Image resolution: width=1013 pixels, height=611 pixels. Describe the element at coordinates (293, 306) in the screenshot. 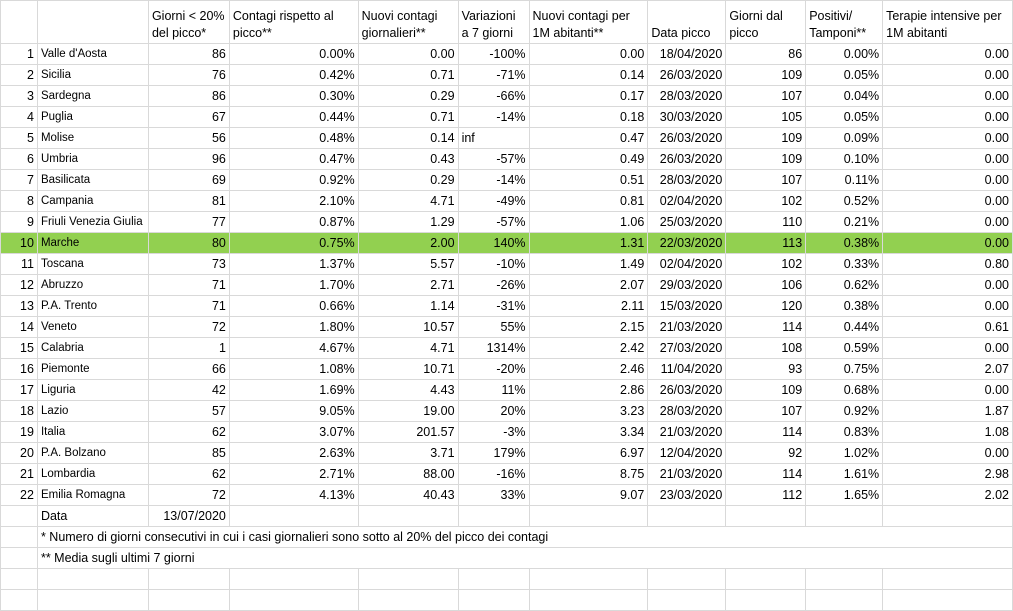

I see `data-cell: 0.66%` at that location.